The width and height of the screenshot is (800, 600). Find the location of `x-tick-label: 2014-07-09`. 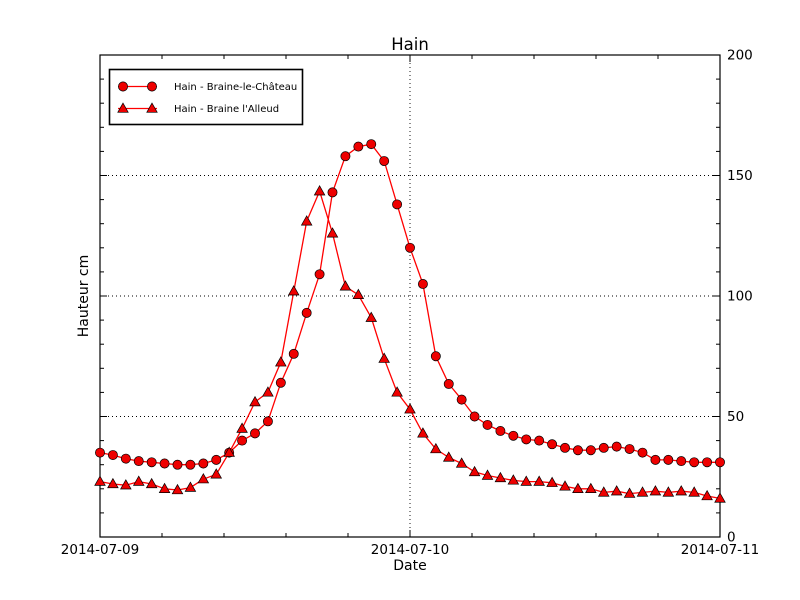

x-tick-label: 2014-07-09 is located at coordinates (100, 550).